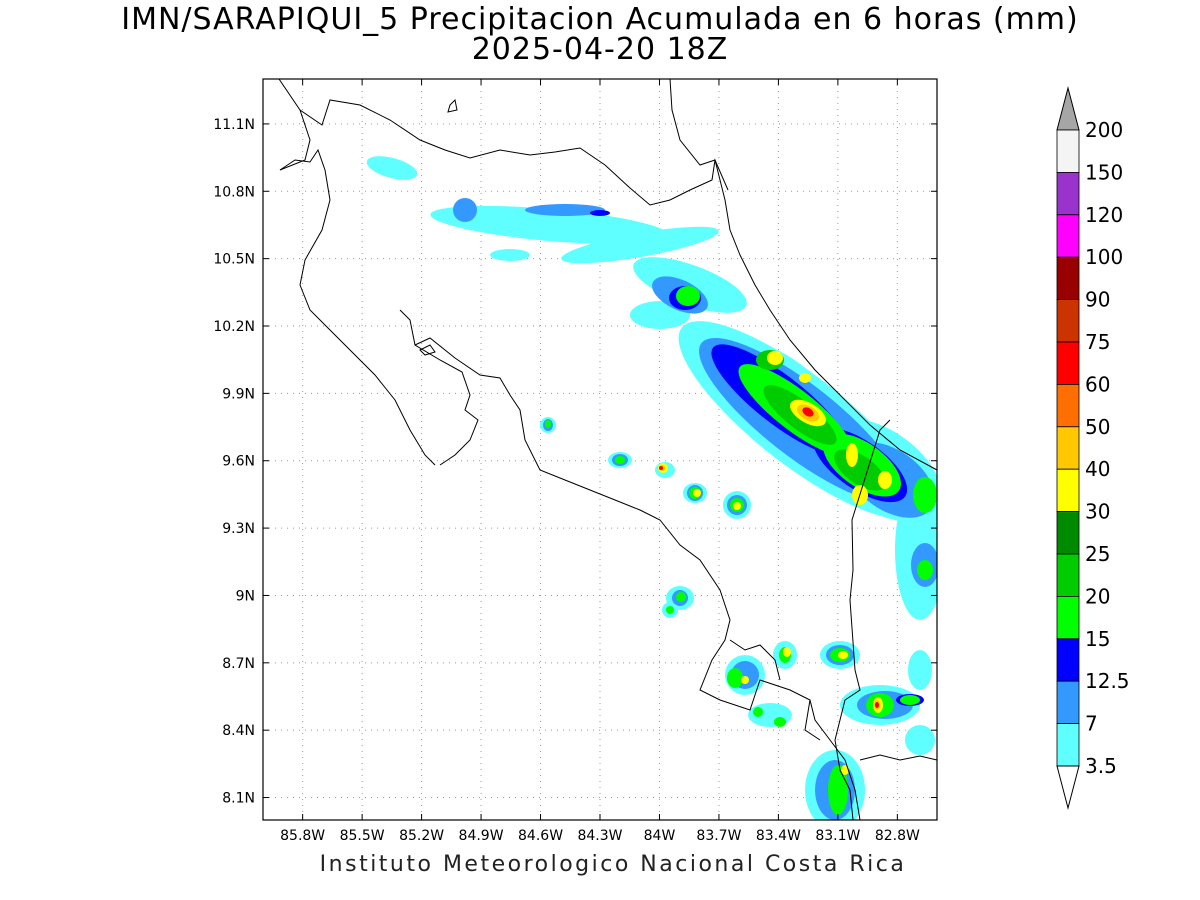 This screenshot has width=1200, height=900. I want to click on legend-label: 25, so click(1097, 554).